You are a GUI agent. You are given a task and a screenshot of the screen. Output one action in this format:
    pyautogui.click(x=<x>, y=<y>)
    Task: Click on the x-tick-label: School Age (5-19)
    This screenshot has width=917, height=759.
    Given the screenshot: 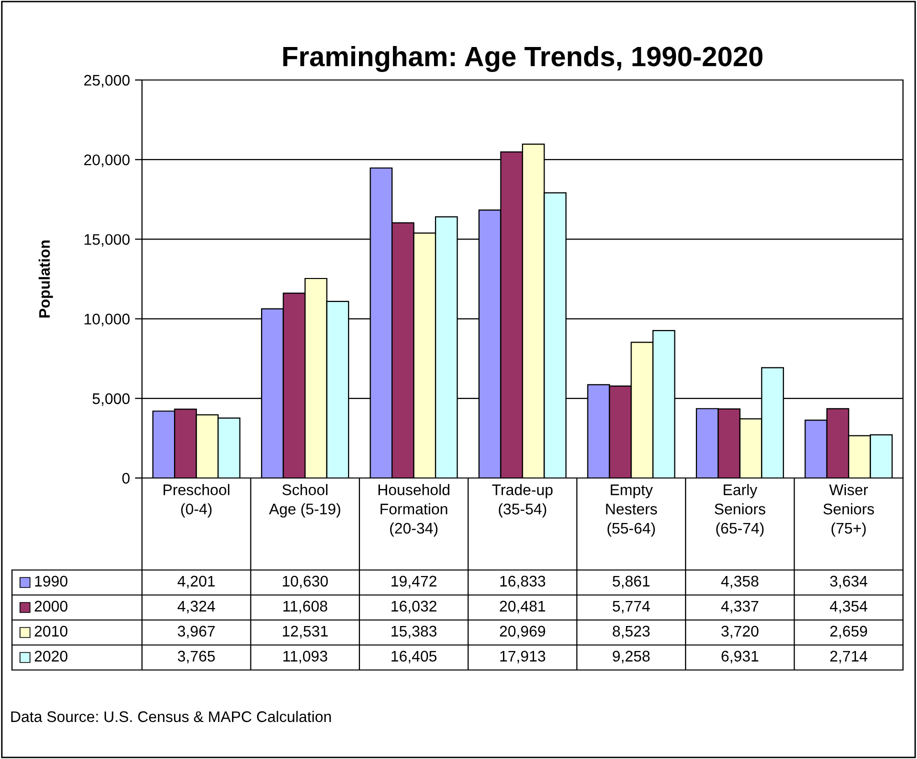 What is the action you would take?
    pyautogui.click(x=304, y=501)
    